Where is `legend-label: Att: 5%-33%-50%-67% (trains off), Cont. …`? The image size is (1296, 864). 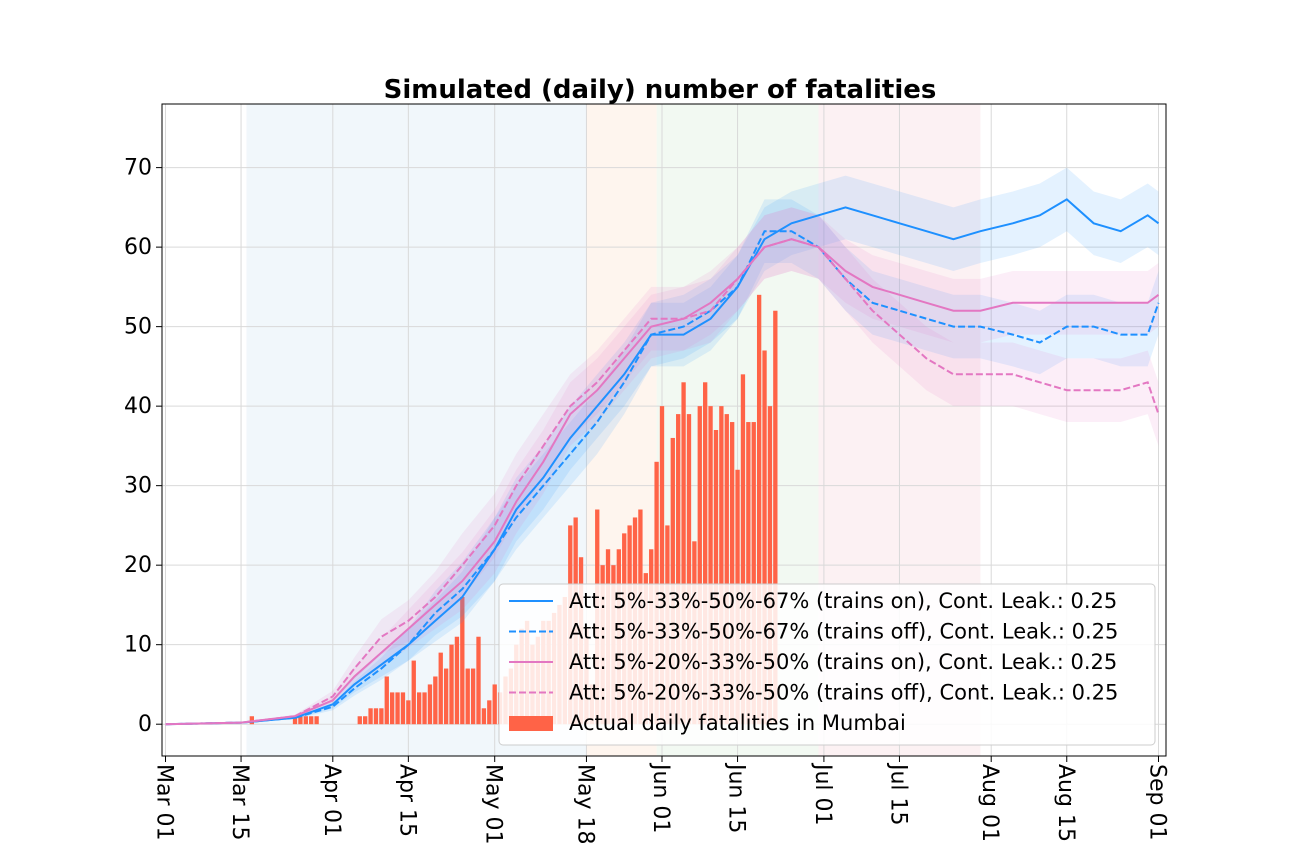 legend-label: Att: 5%-33%-50%-67% (trains off), Cont. … is located at coordinates (843, 632).